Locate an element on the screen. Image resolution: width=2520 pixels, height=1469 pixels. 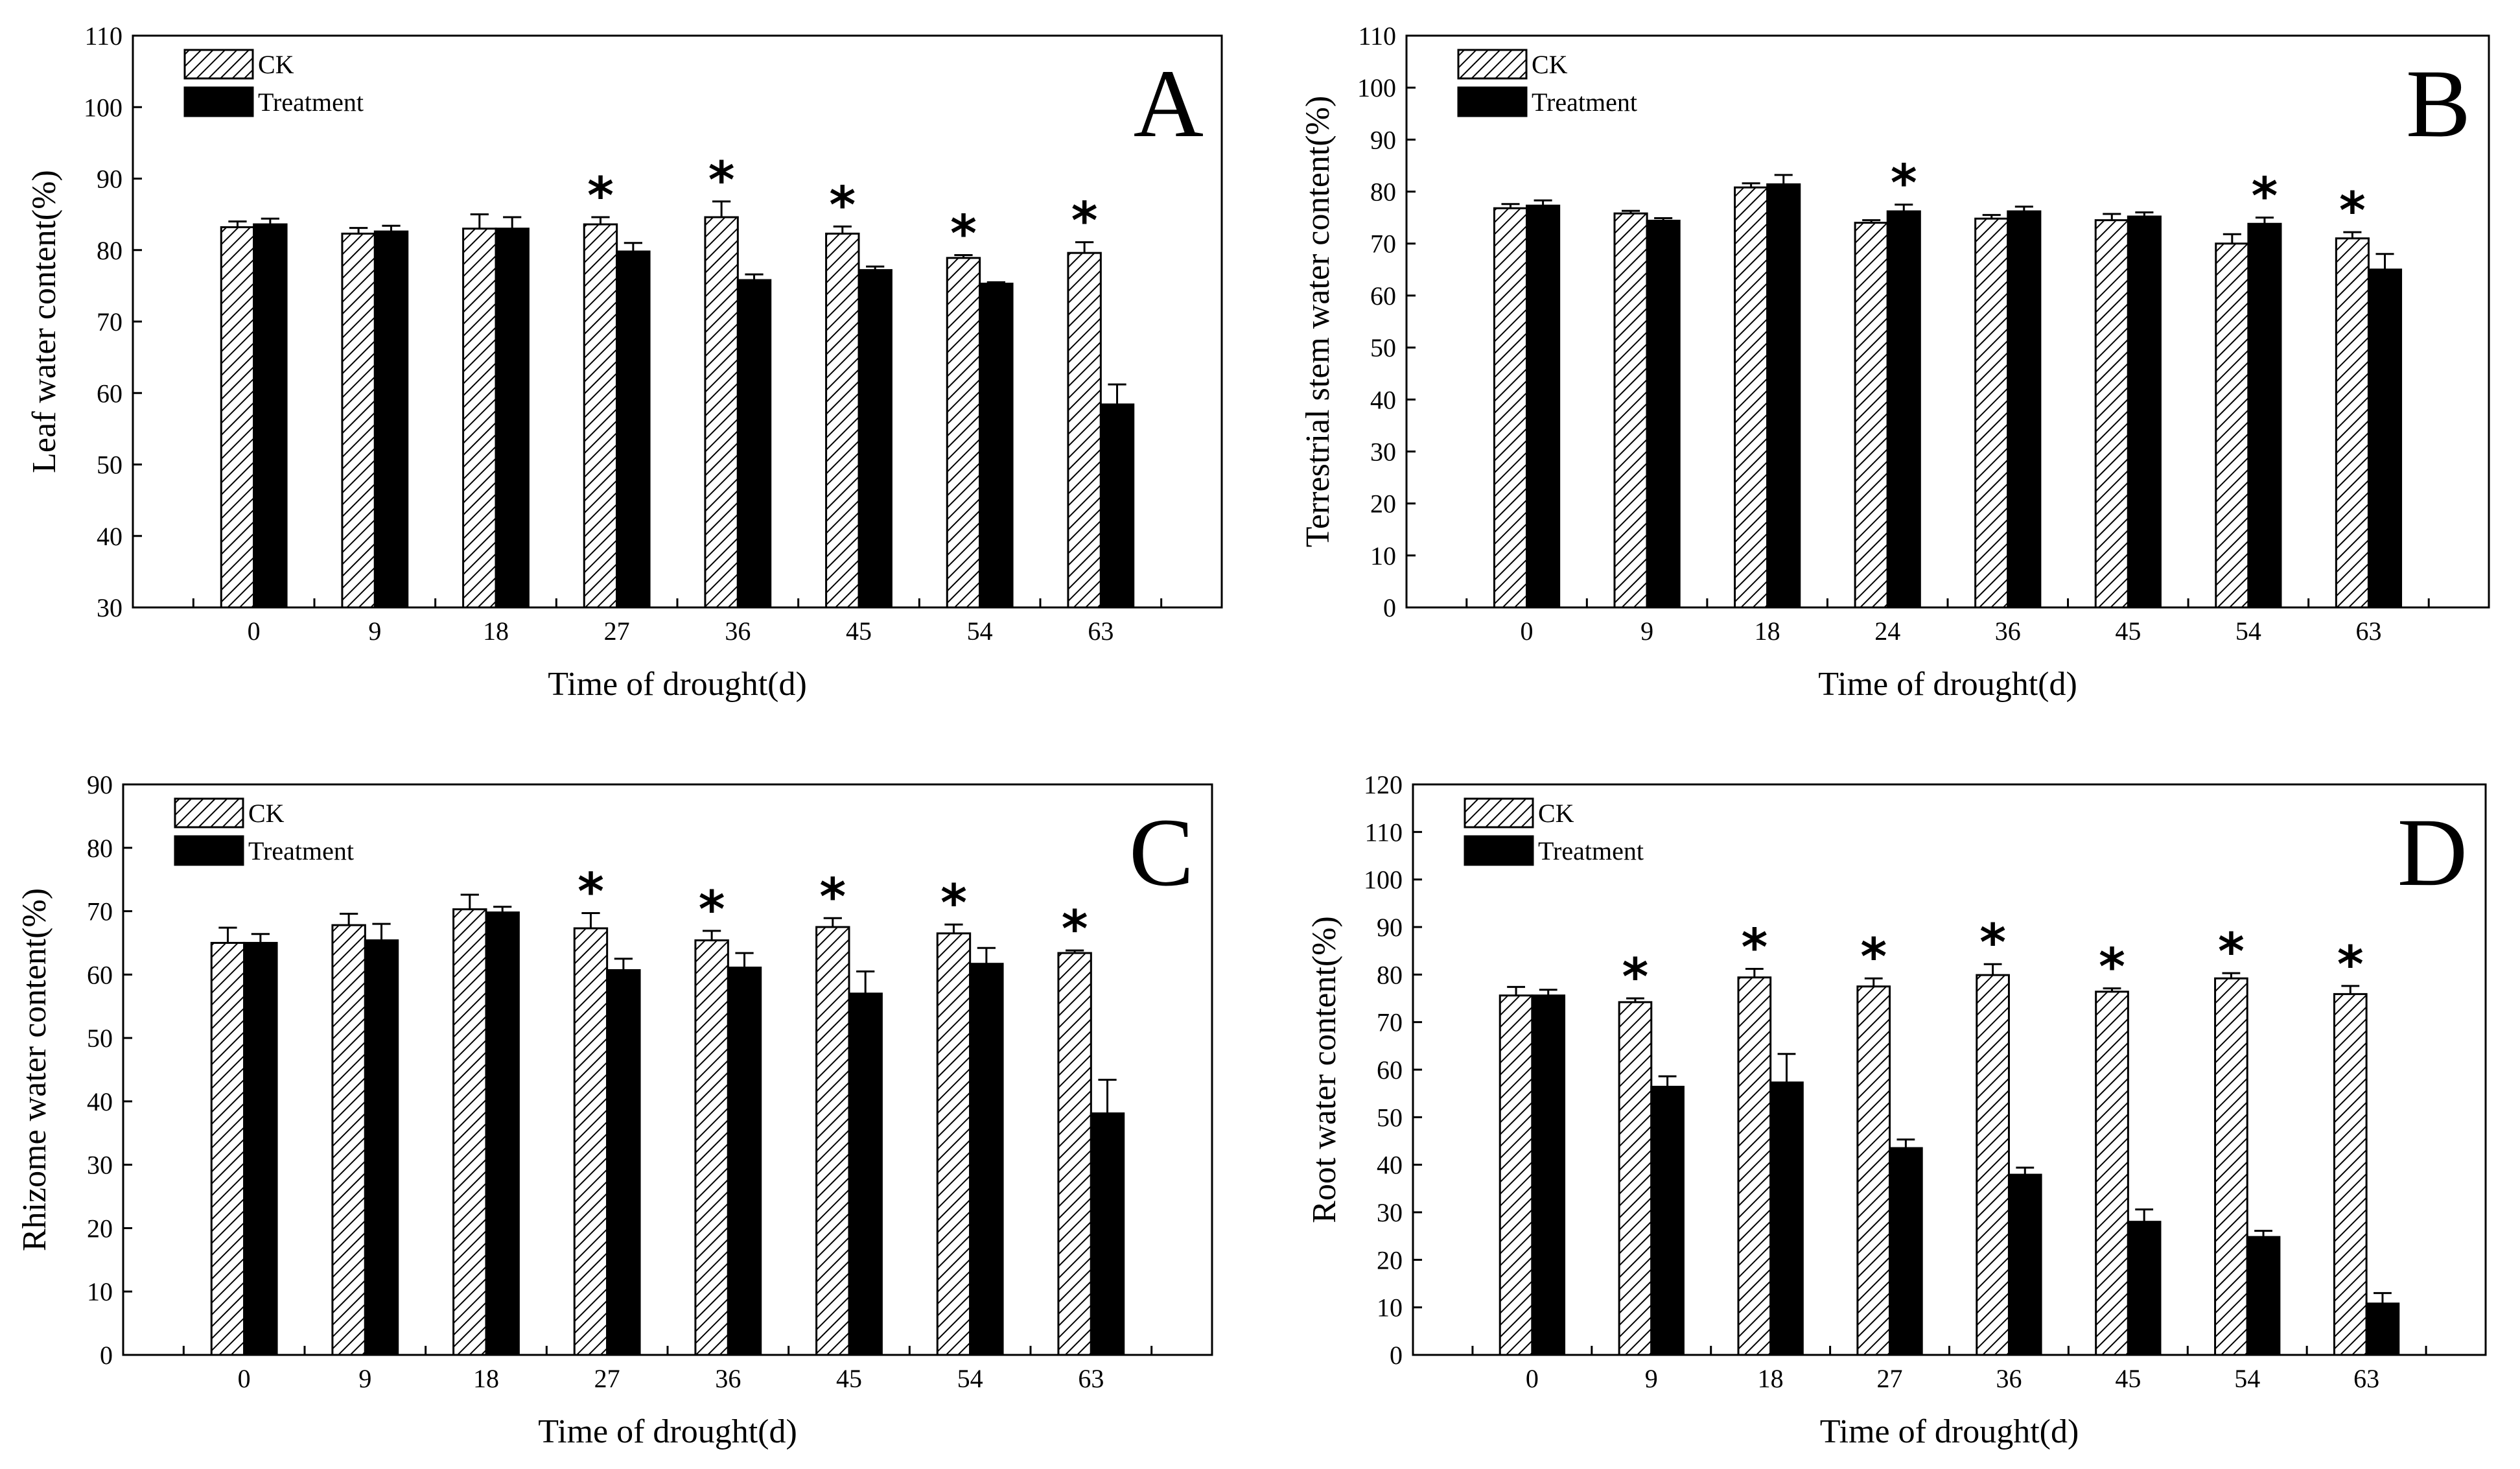
y-tick-label: 110 is located at coordinates (1377, 36).